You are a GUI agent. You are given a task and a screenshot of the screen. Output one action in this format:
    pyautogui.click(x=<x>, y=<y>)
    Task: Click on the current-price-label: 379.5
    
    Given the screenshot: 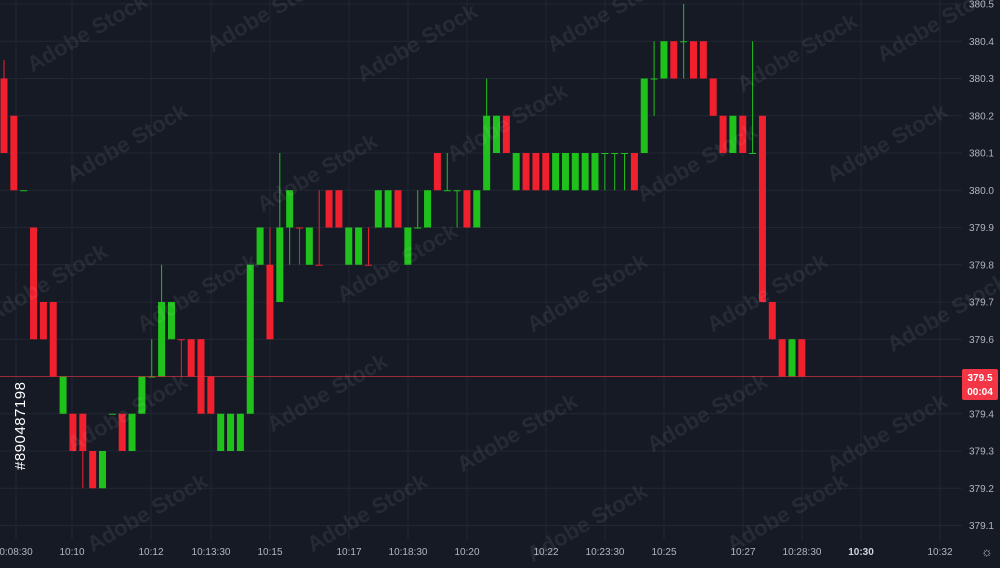 What is the action you would take?
    pyautogui.click(x=979, y=378)
    